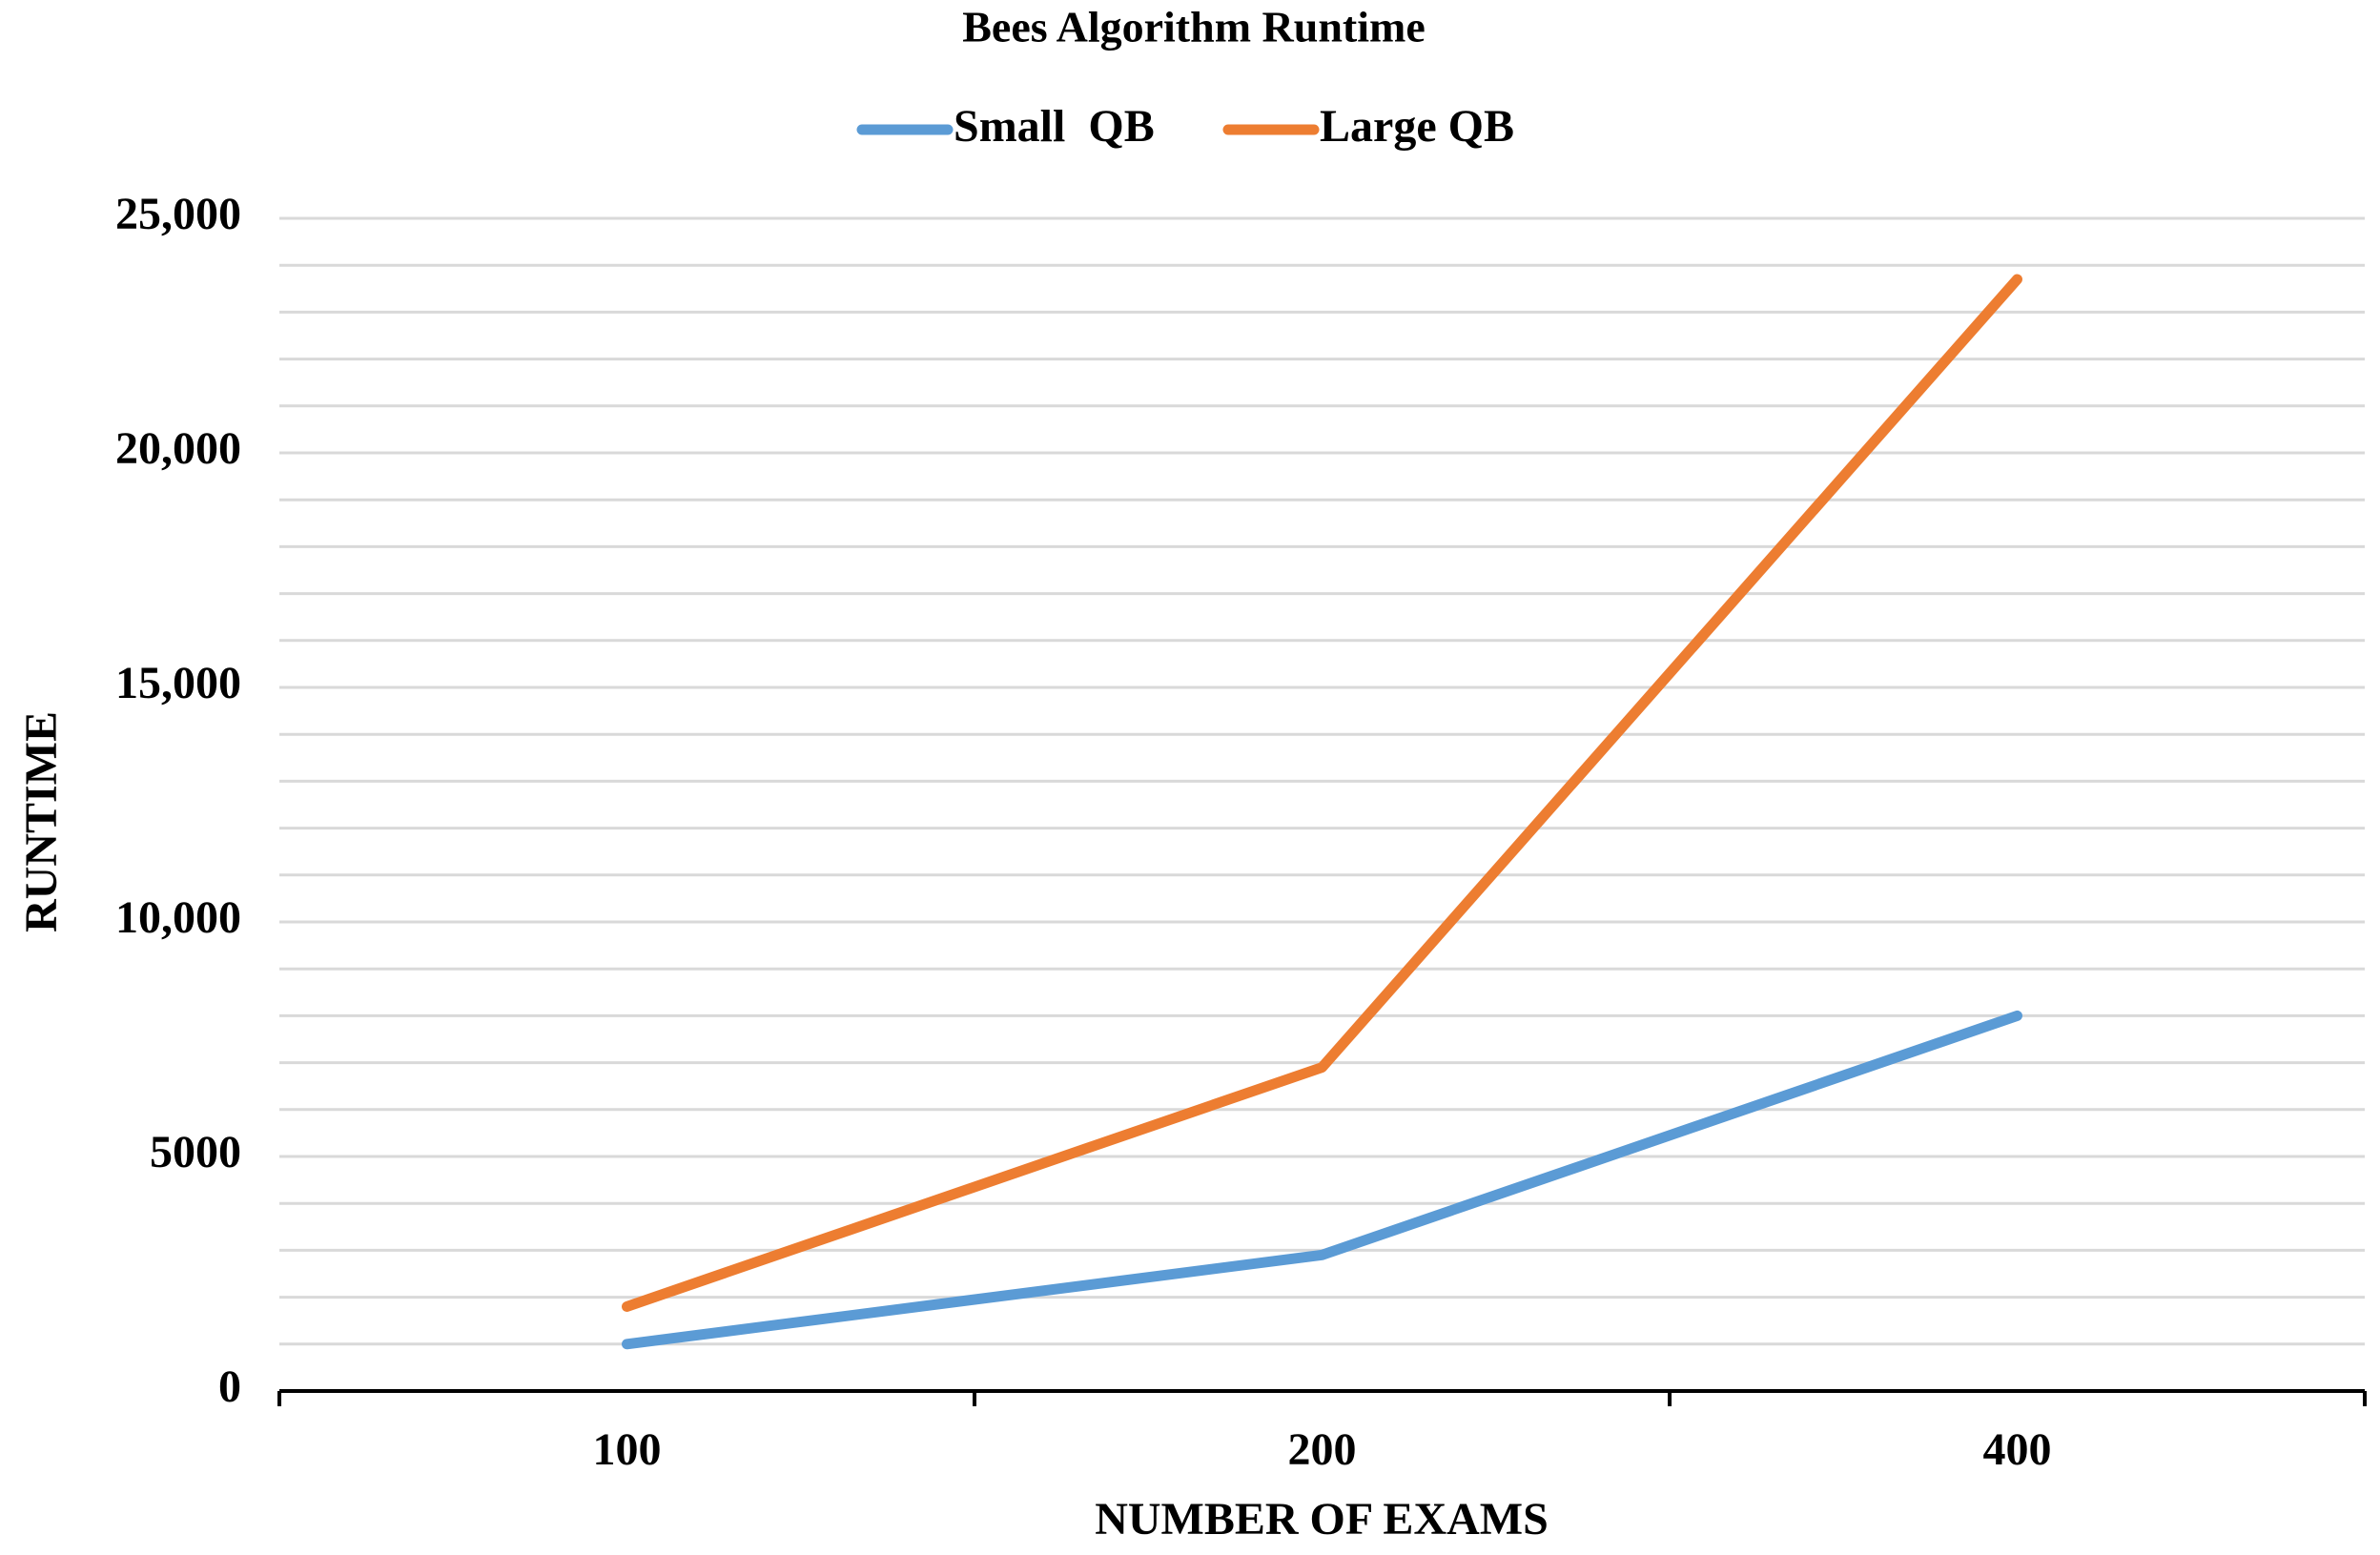 The width and height of the screenshot is (2380, 1555). What do you see at coordinates (1194, 27) in the screenshot?
I see `chart-title: Bees Algorithm Runtime` at bounding box center [1194, 27].